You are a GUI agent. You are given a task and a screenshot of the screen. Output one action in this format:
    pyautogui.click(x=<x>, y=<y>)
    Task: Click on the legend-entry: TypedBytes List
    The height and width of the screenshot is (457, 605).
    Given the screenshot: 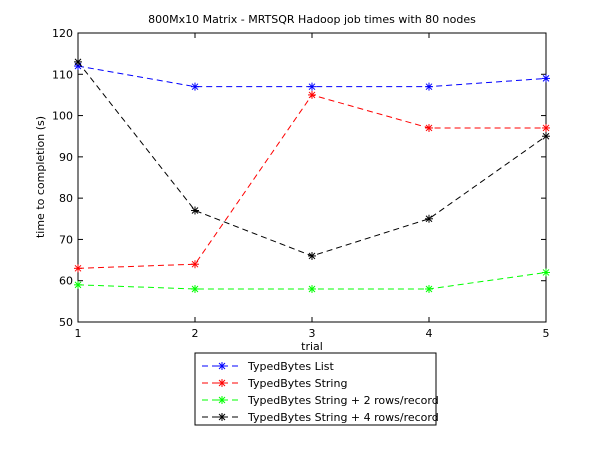 What is the action you would take?
    pyautogui.click(x=268, y=366)
    